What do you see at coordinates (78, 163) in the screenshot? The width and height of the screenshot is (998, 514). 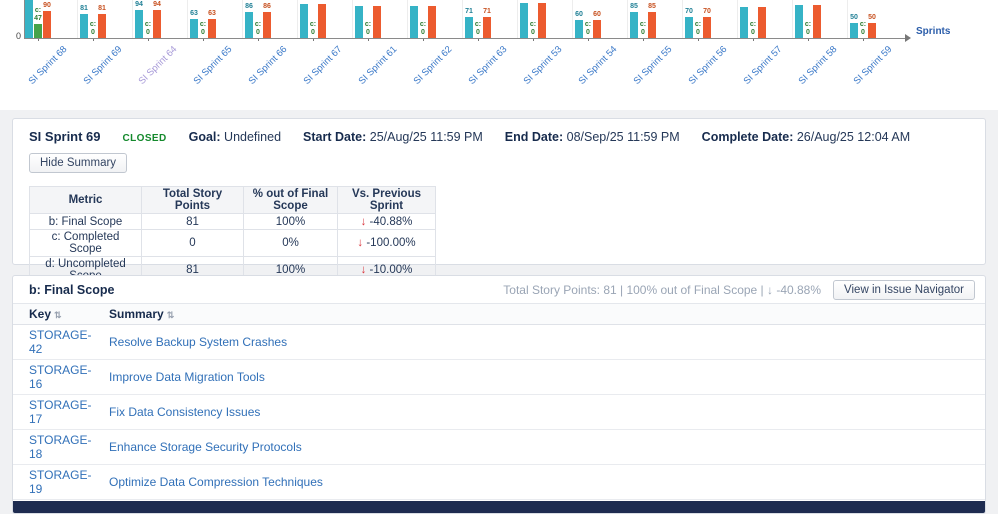 I see `hide-summary-button: Hide Summary` at bounding box center [78, 163].